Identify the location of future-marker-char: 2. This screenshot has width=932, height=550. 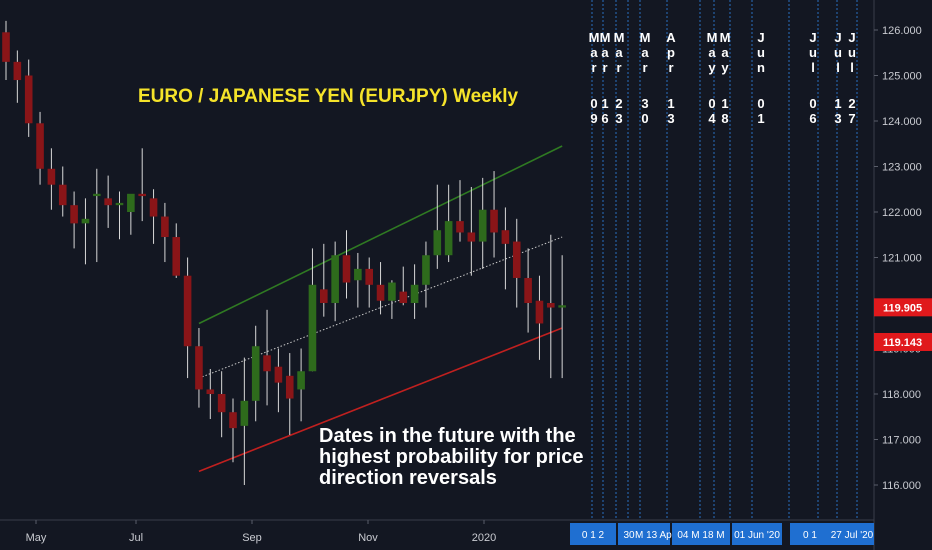
(851, 103).